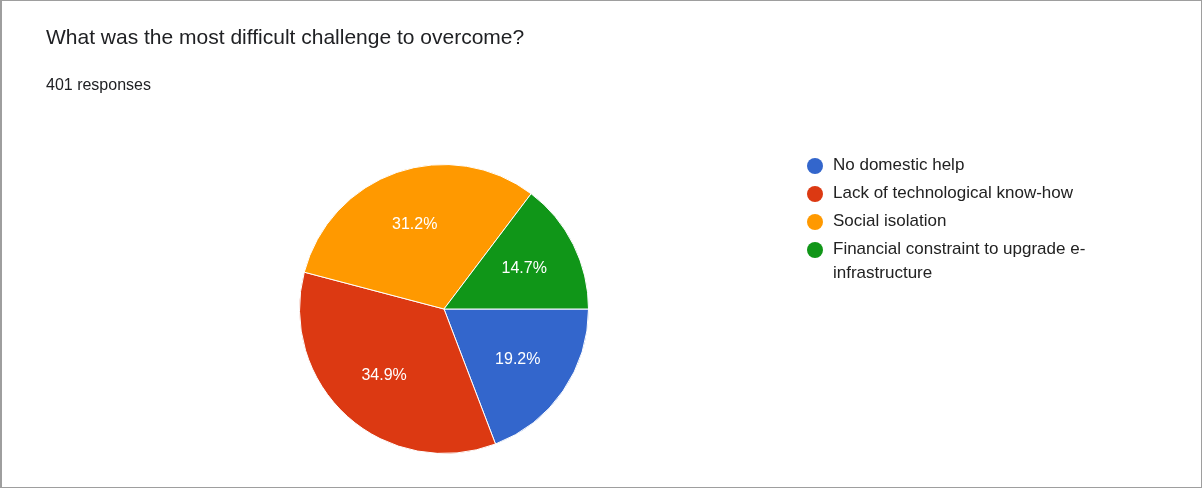 The height and width of the screenshot is (490, 1203). What do you see at coordinates (960, 261) in the screenshot?
I see `legend-label: Financial constraint to upgrade e-infrastructure` at bounding box center [960, 261].